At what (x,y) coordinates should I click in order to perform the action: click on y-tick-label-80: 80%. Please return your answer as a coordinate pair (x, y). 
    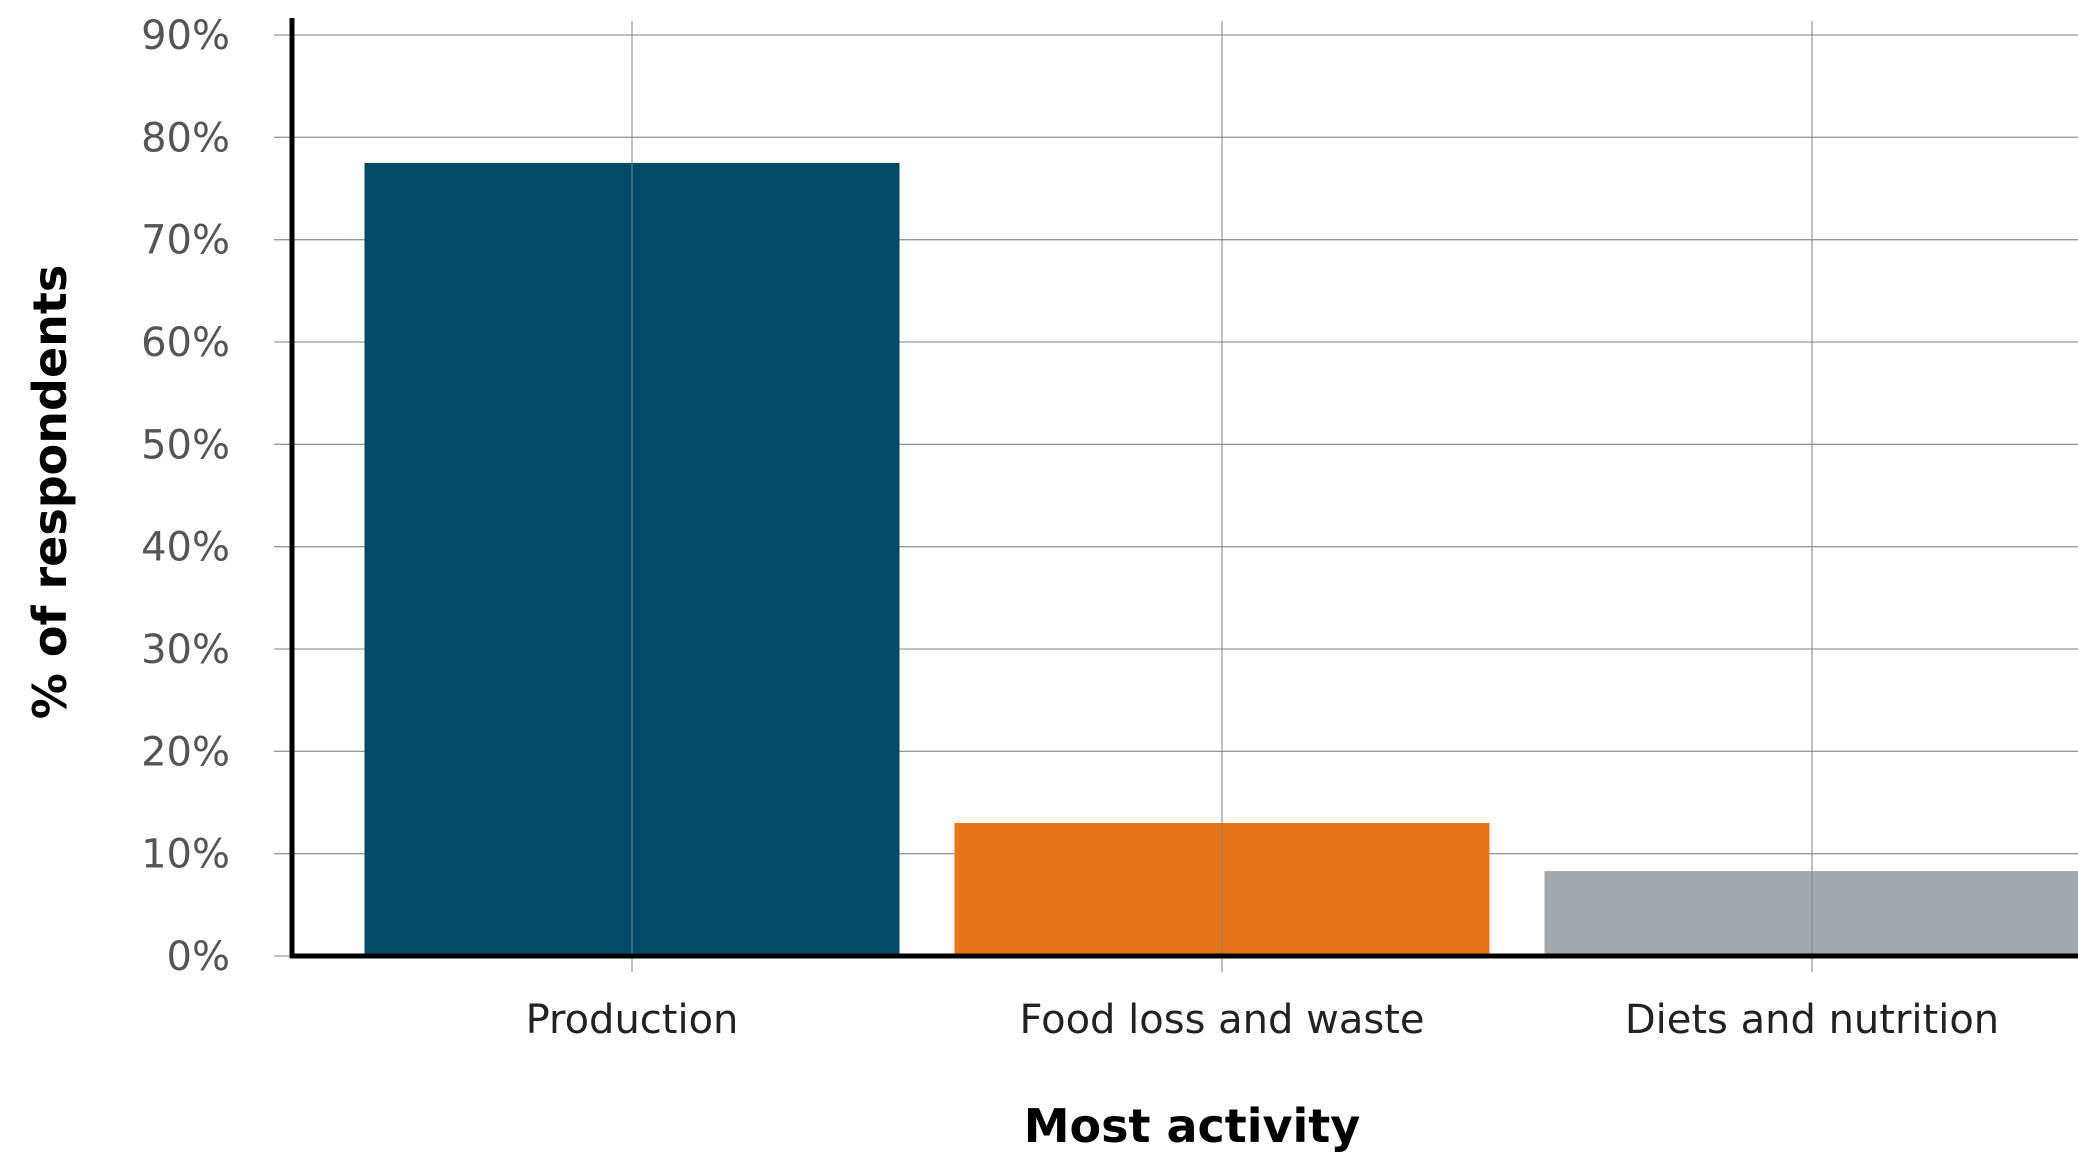
    Looking at the image, I should click on (185, 138).